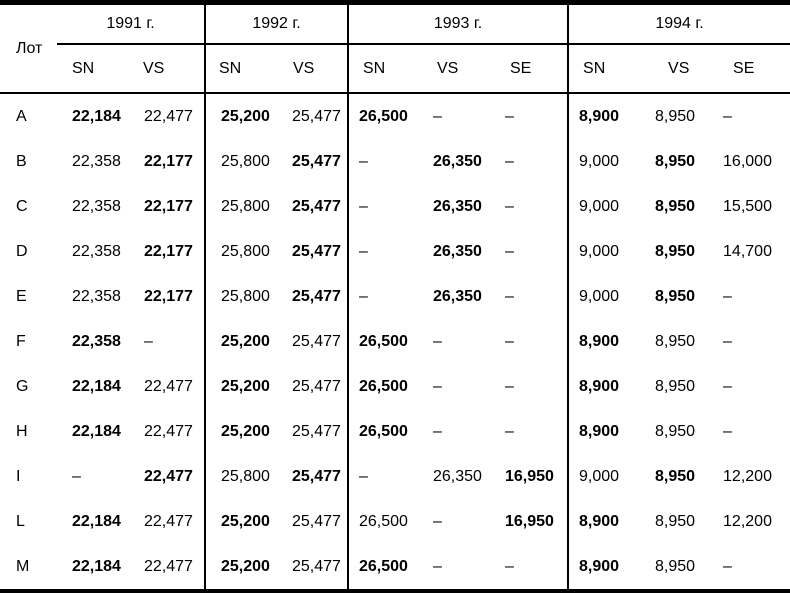 Image resolution: width=790 pixels, height=593 pixels. Describe the element at coordinates (747, 206) in the screenshot. I see `value-cell: 15,500` at that location.